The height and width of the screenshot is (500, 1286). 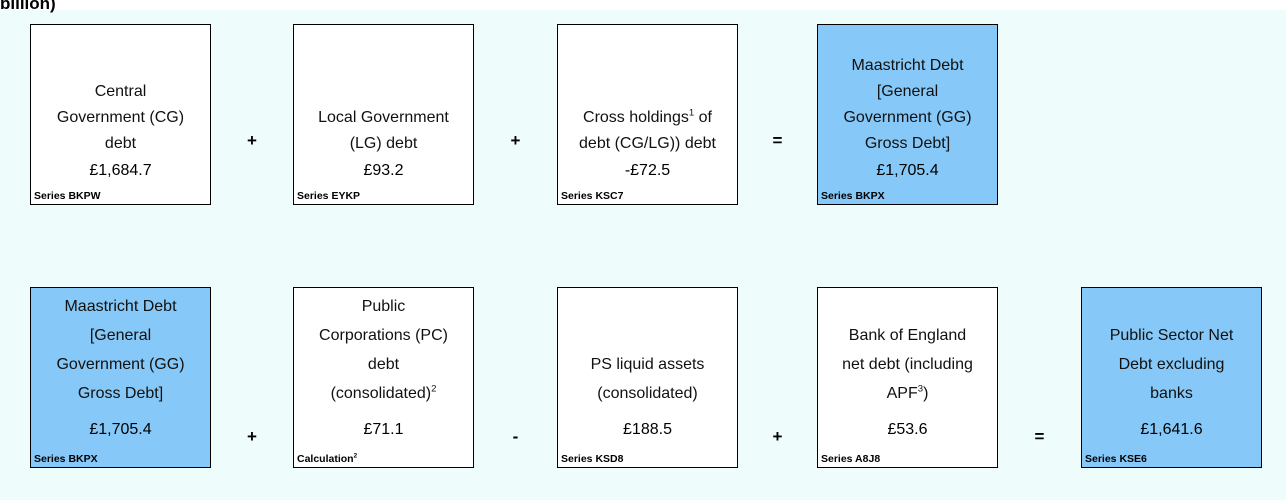 What do you see at coordinates (920, 389) in the screenshot?
I see `label-sup: 3` at bounding box center [920, 389].